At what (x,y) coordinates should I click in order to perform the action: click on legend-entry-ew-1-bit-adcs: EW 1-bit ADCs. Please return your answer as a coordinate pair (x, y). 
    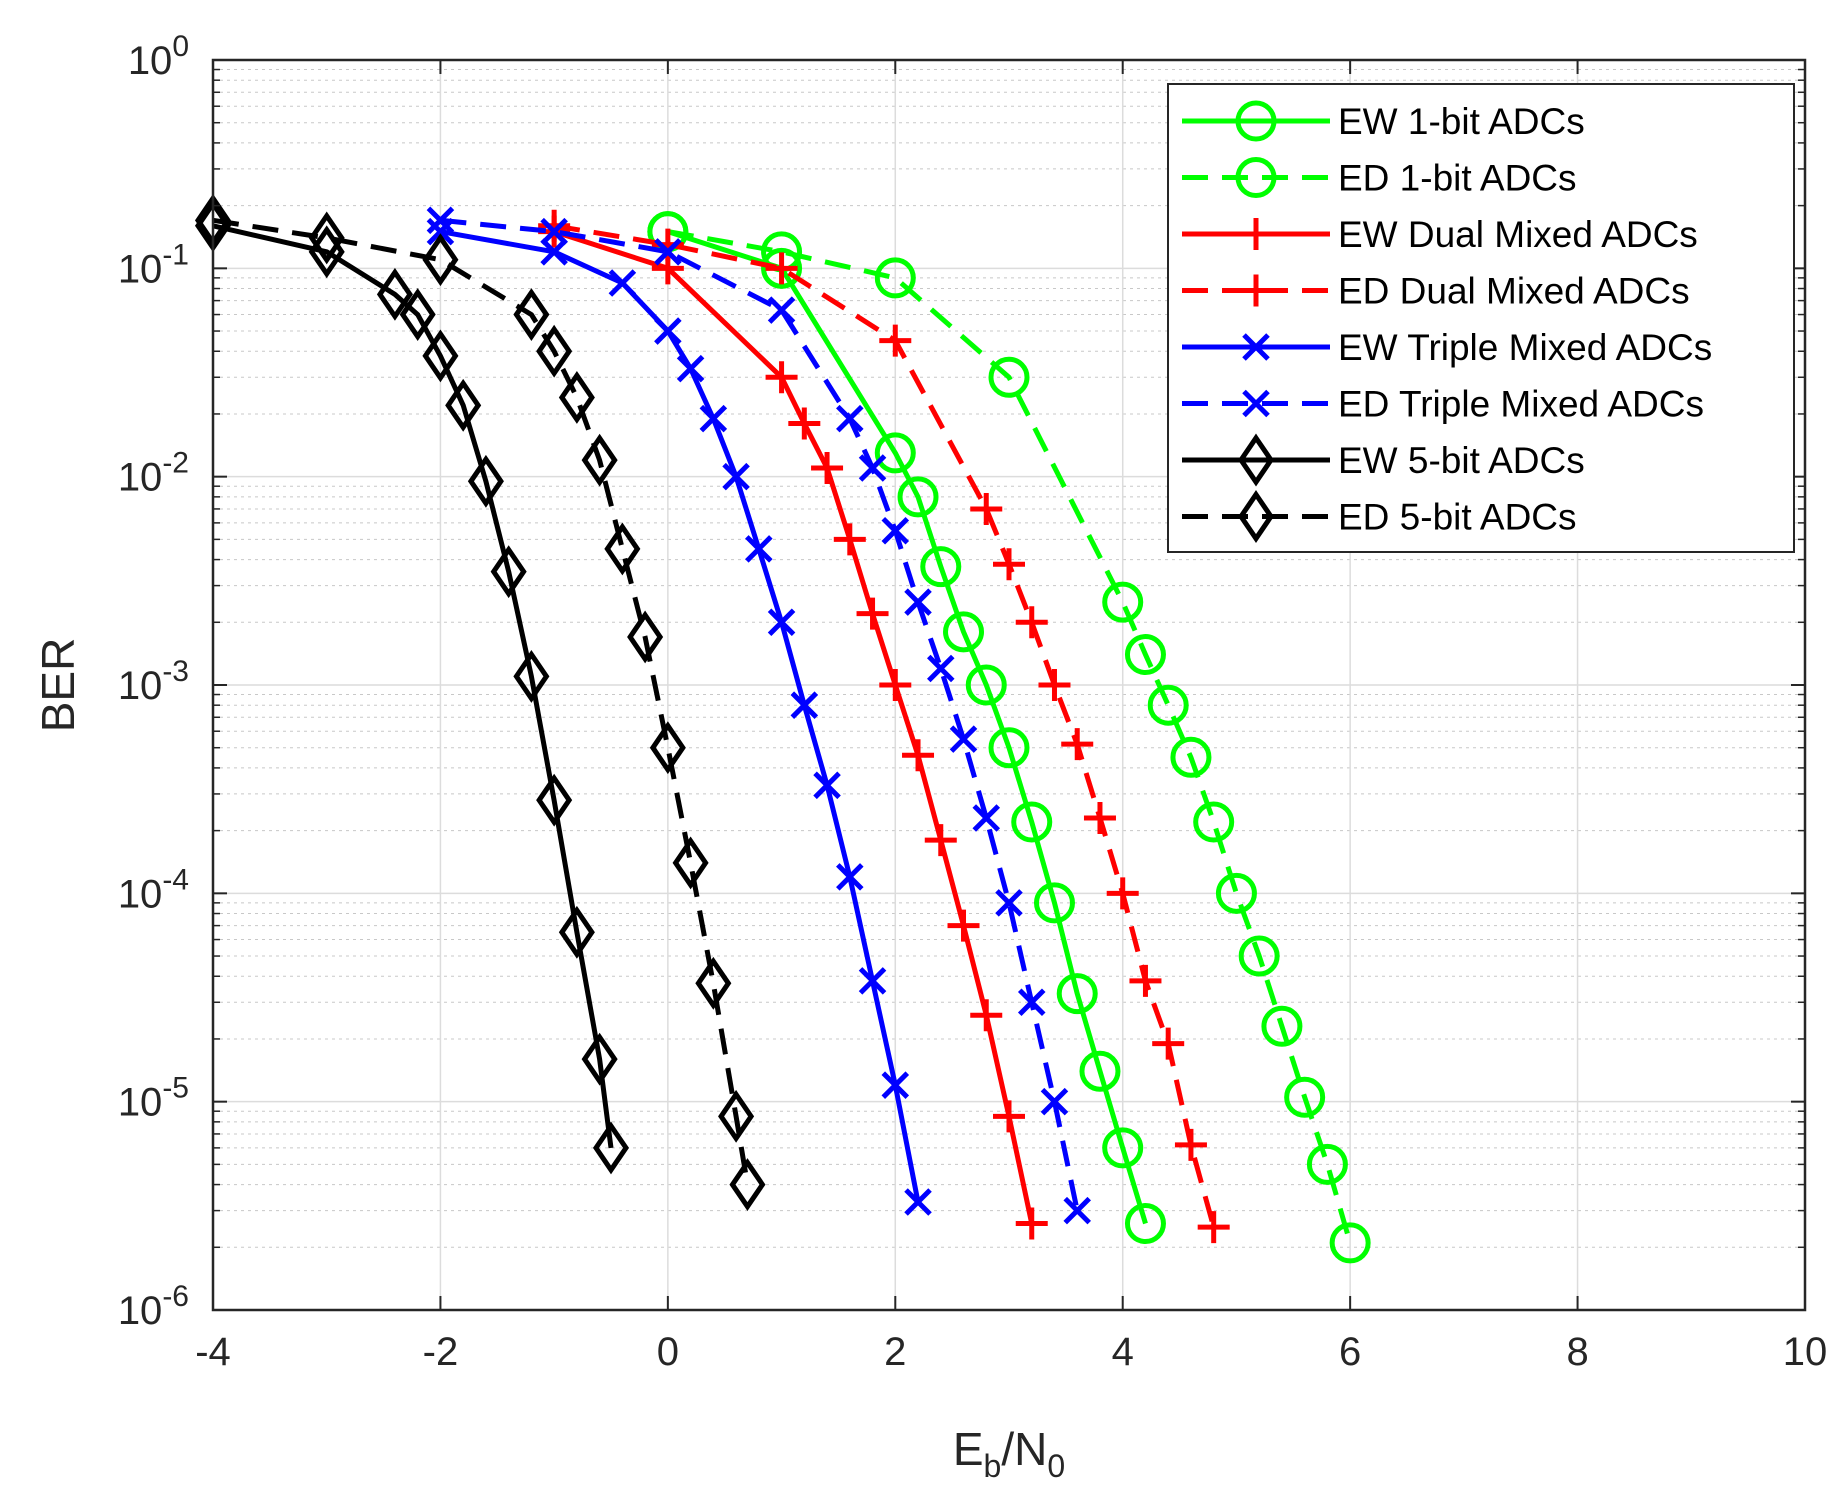
    Looking at the image, I should click on (1383, 121).